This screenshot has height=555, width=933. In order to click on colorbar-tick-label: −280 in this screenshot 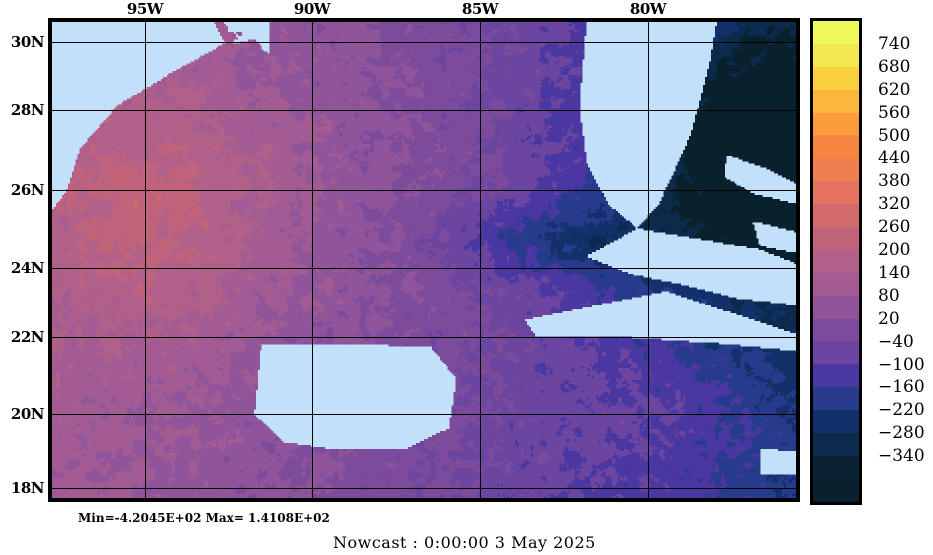, I will do `click(901, 433)`.